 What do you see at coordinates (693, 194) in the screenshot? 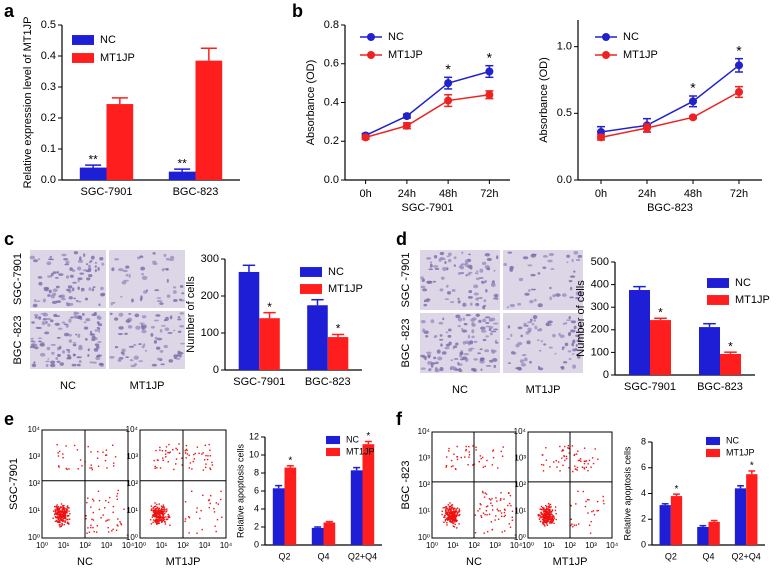
I see `x-tick-label: 48h` at bounding box center [693, 194].